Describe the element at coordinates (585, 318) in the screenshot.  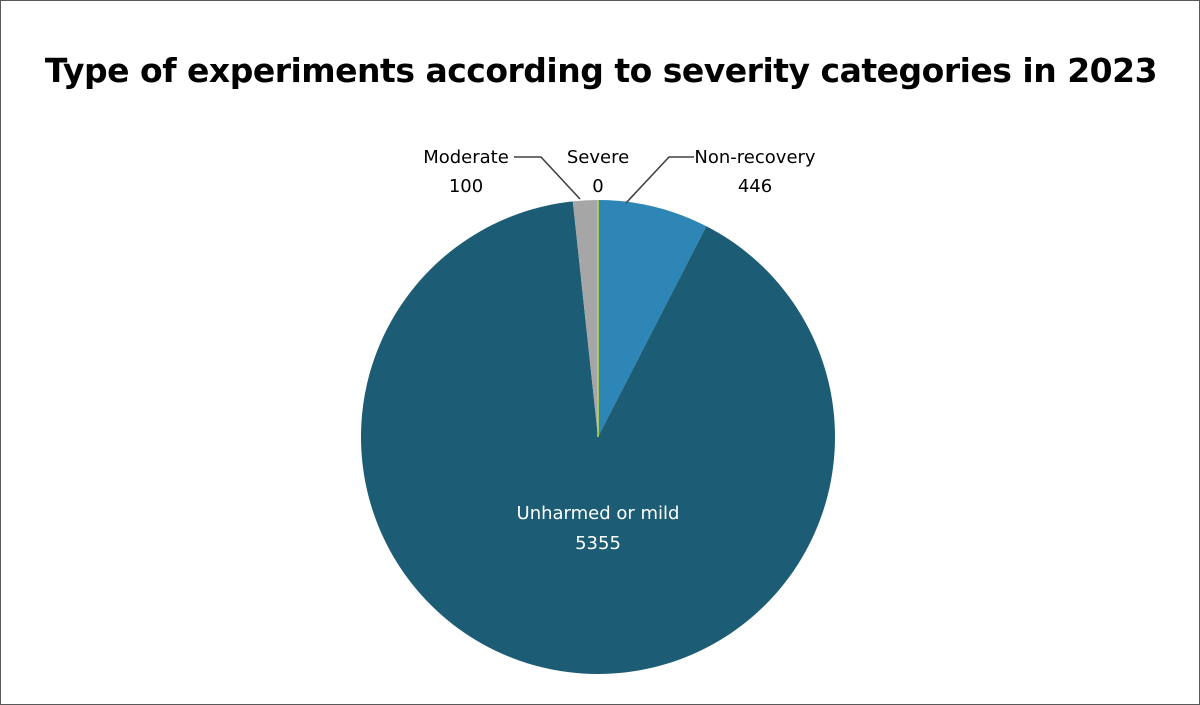
I see `pie-slice-moderate` at that location.